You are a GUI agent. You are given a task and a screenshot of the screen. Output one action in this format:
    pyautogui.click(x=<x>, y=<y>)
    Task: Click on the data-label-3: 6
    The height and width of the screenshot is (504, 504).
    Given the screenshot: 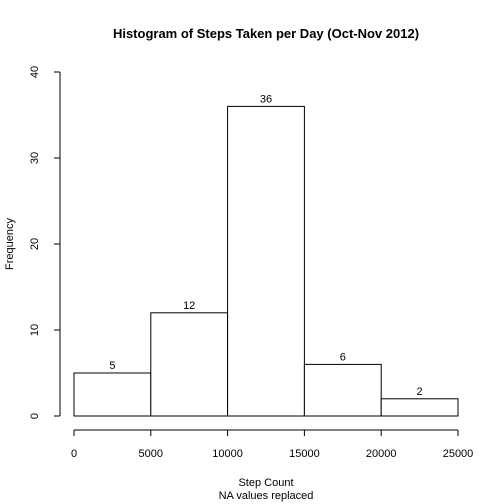 What is the action you would take?
    pyautogui.click(x=343, y=357)
    